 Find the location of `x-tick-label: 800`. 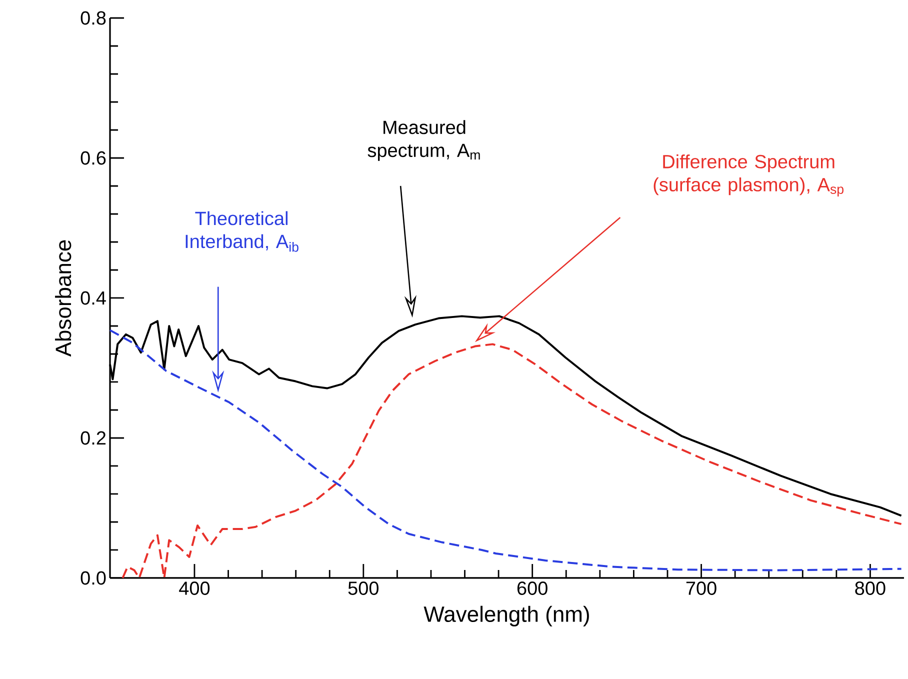

x-tick-label: 800 is located at coordinates (870, 588).